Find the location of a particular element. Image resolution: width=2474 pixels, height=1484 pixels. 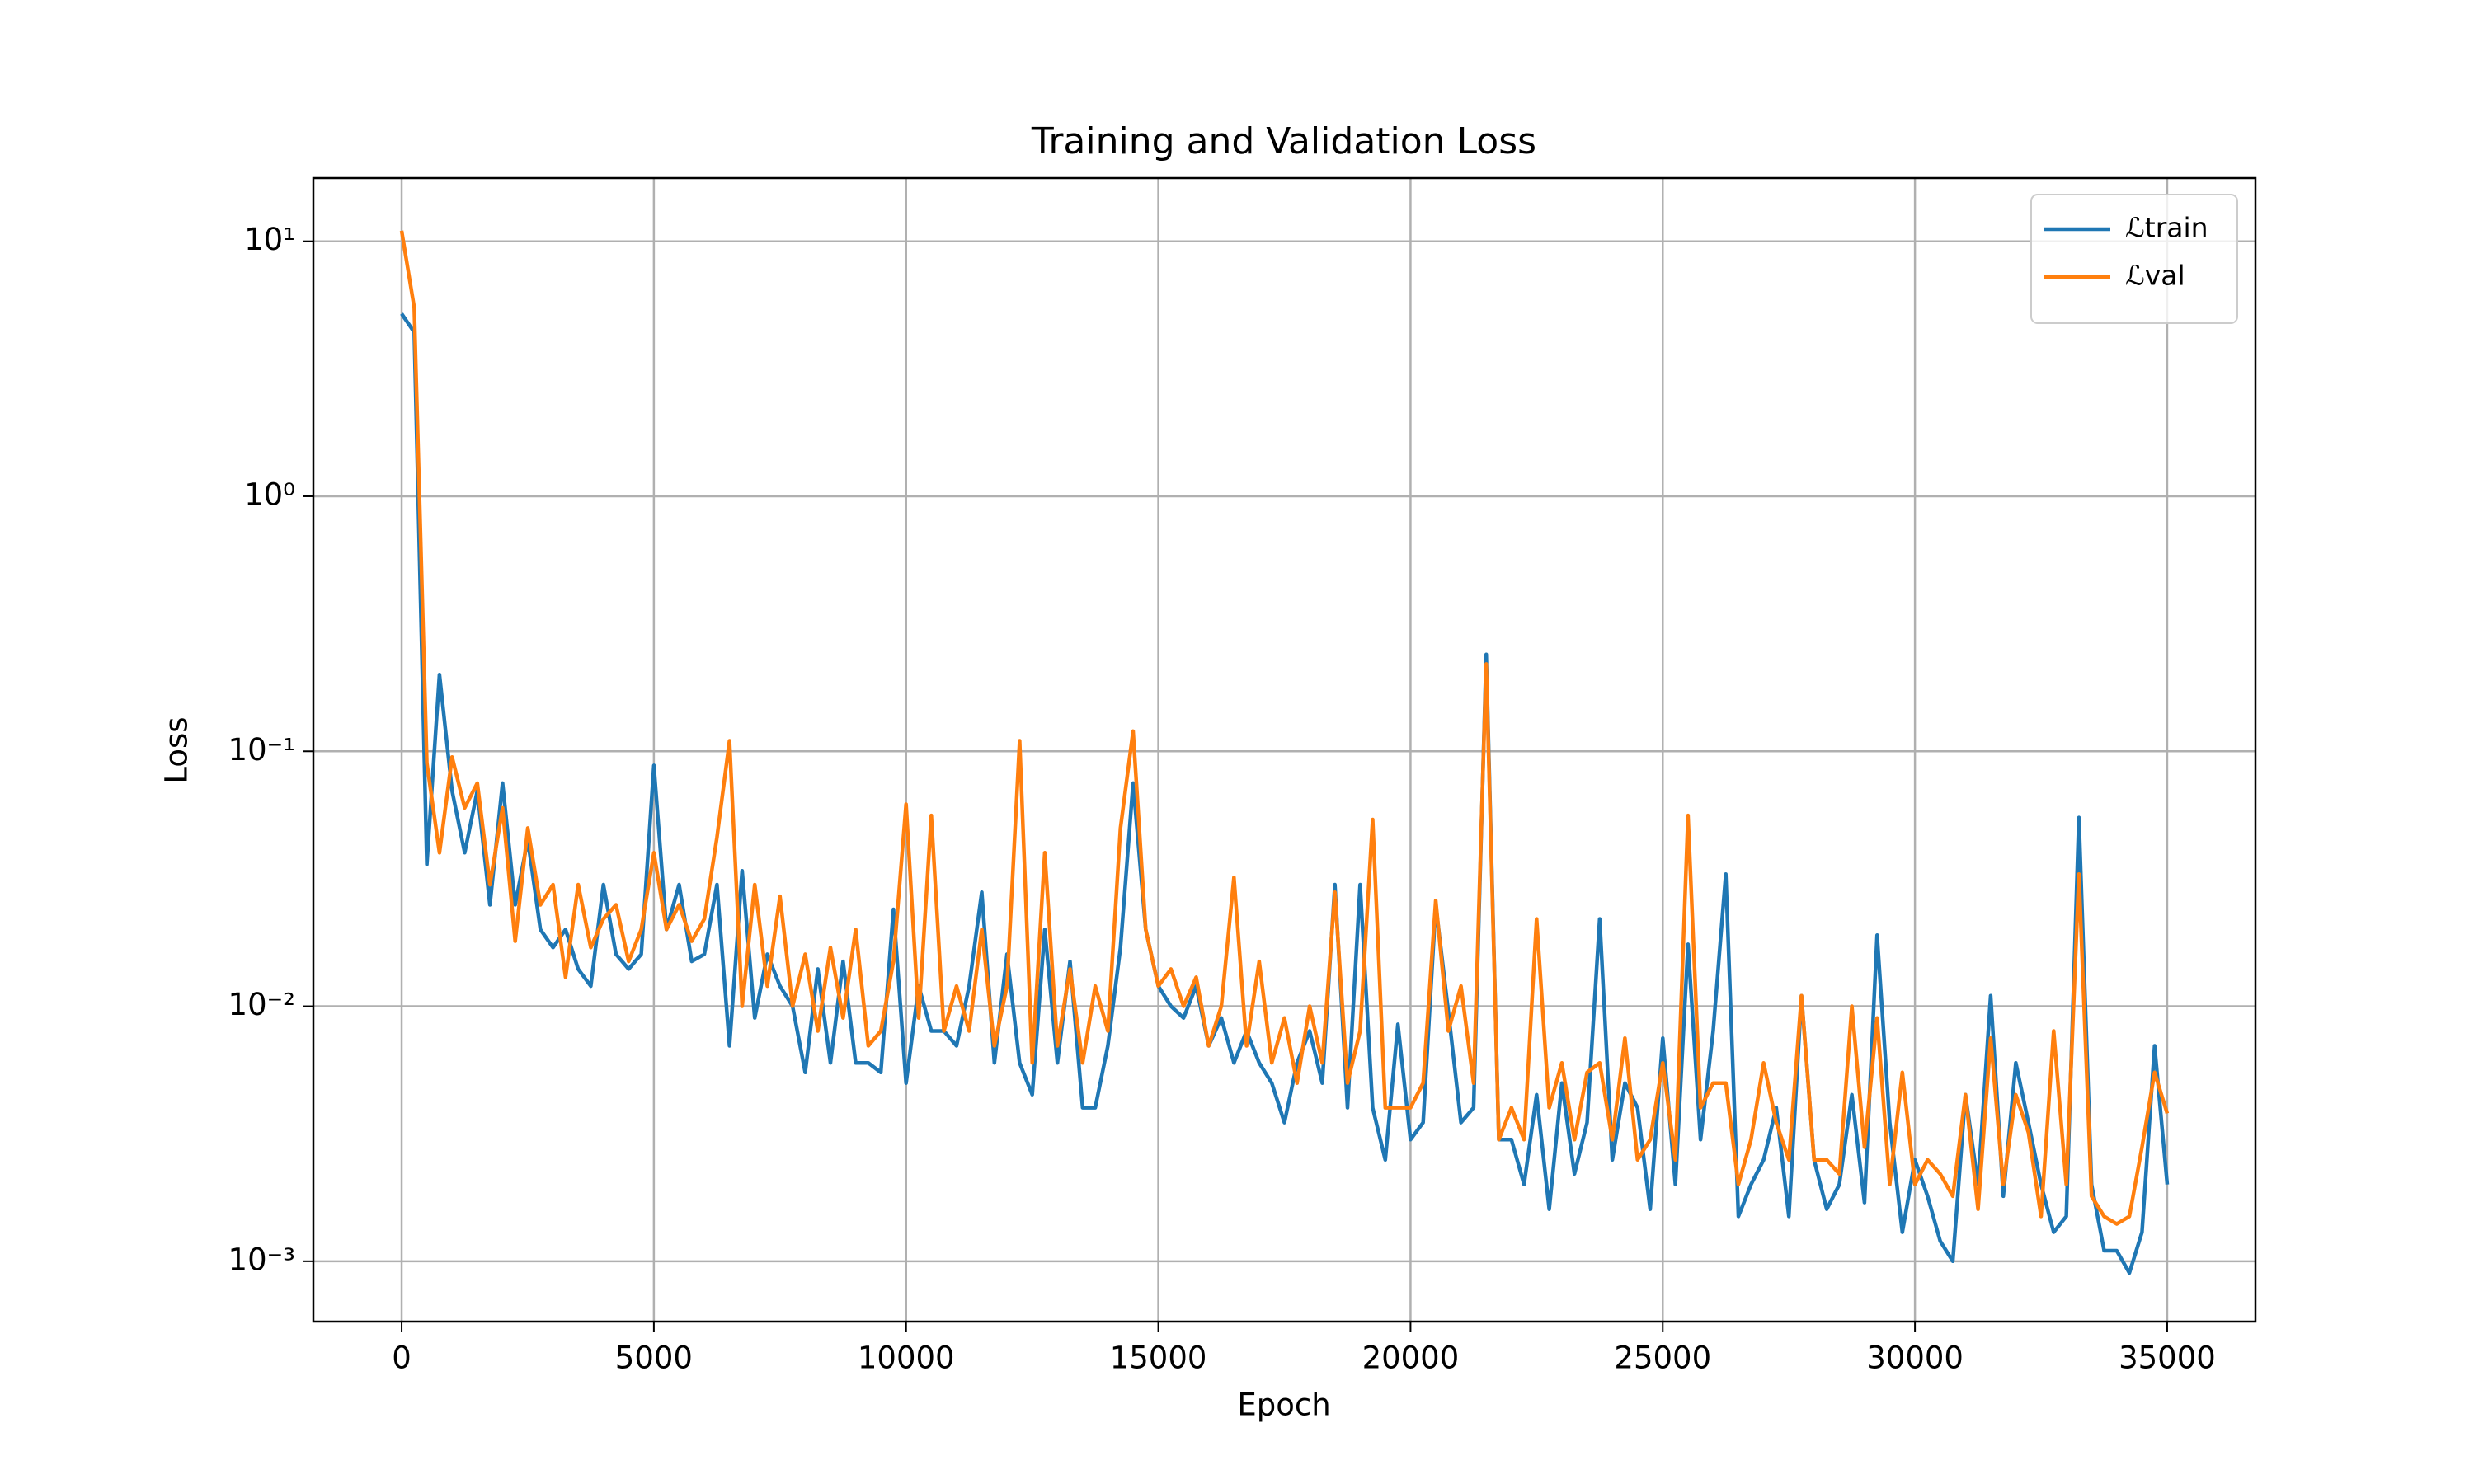

x-tick-label: 5000 is located at coordinates (654, 1358).